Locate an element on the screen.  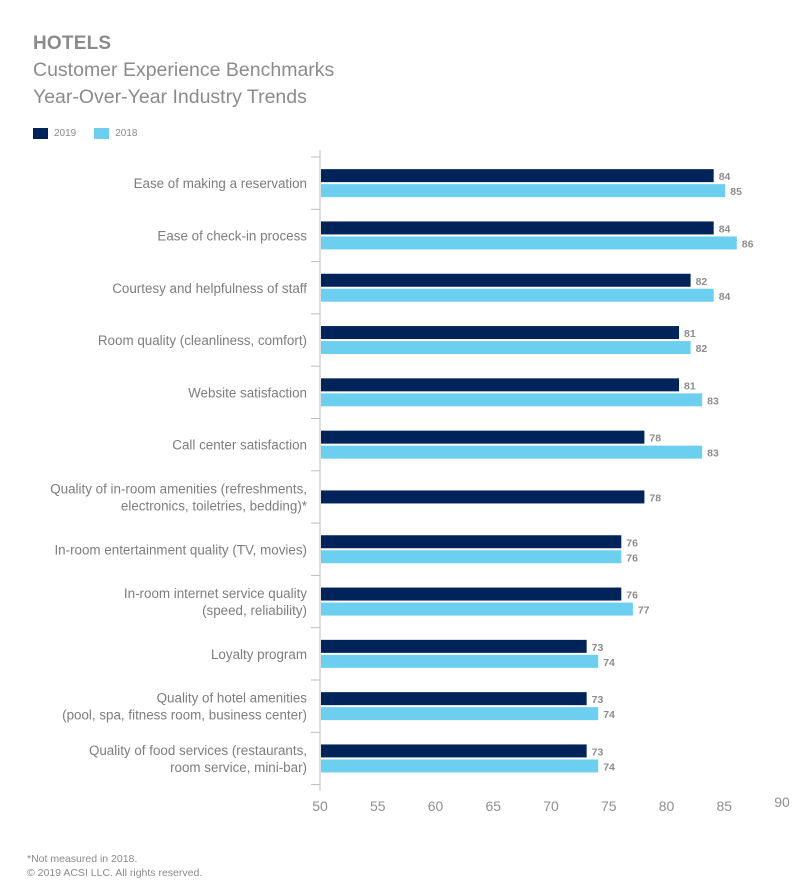
x-tick-label: 65 is located at coordinates (493, 806).